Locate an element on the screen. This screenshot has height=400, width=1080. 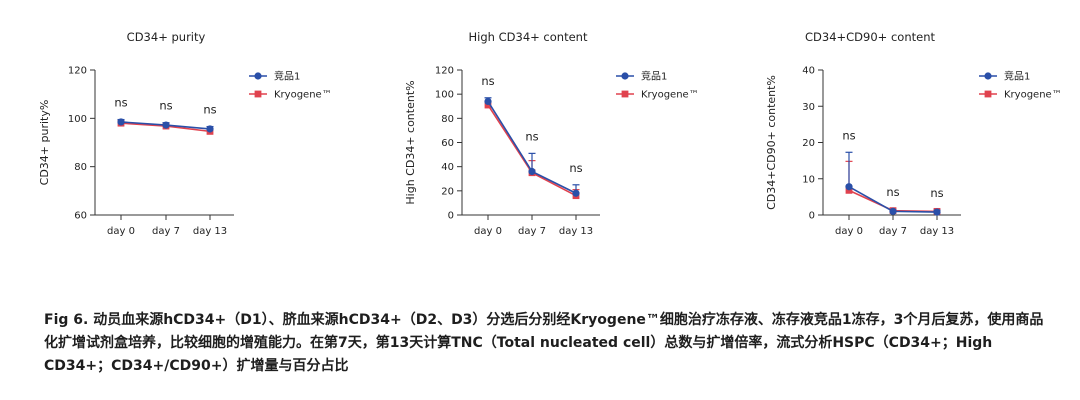
y-tick-label: 10 is located at coordinates (808, 179).